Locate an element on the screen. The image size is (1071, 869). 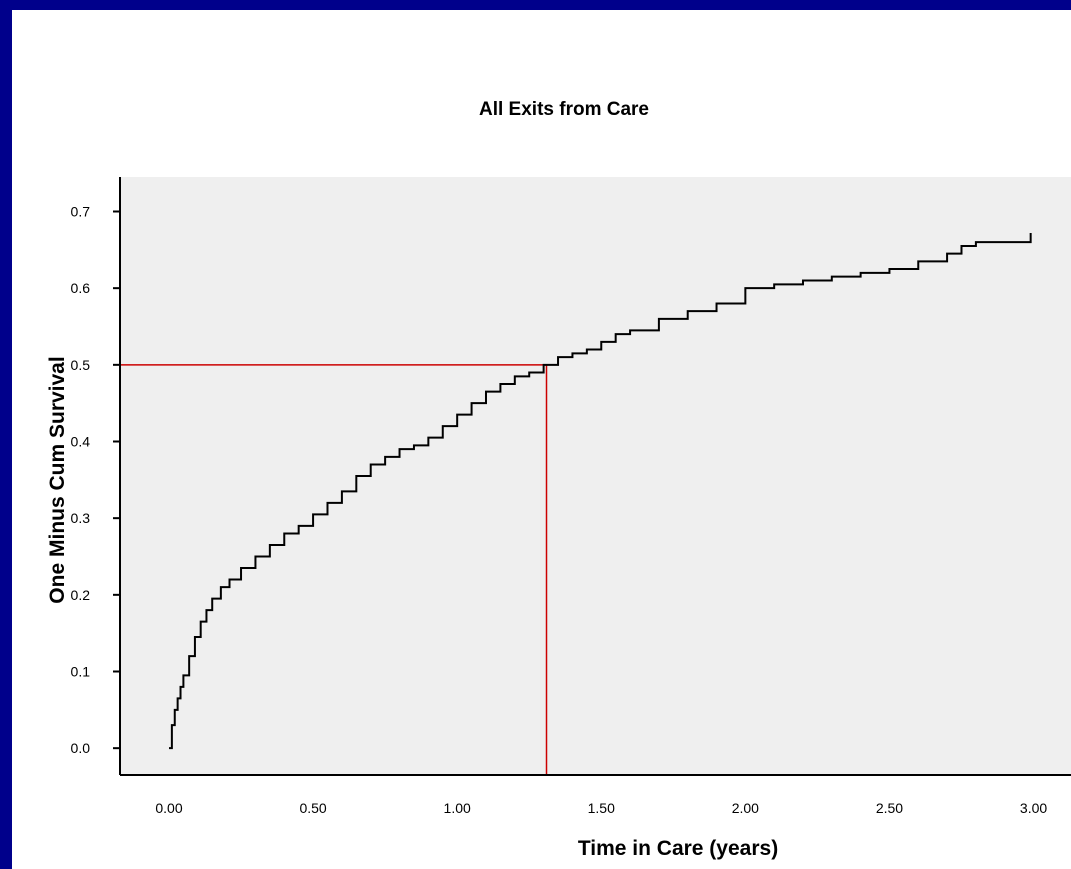
y-tick-label: 0.1 is located at coordinates (81, 672).